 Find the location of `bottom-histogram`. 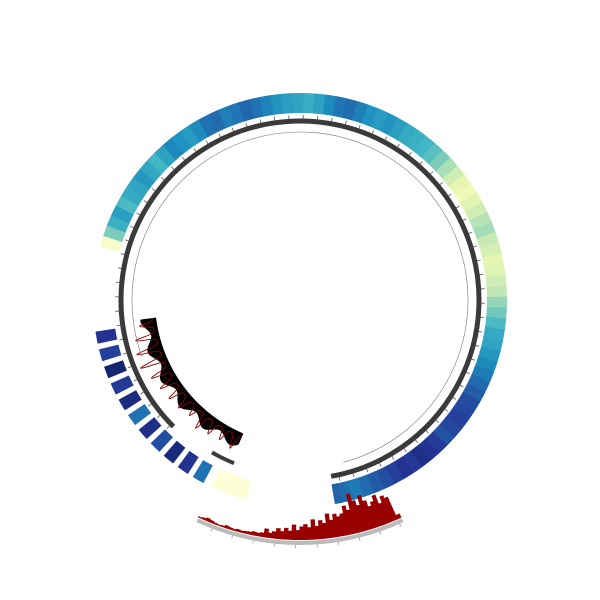

bottom-histogram is located at coordinates (300, 520).